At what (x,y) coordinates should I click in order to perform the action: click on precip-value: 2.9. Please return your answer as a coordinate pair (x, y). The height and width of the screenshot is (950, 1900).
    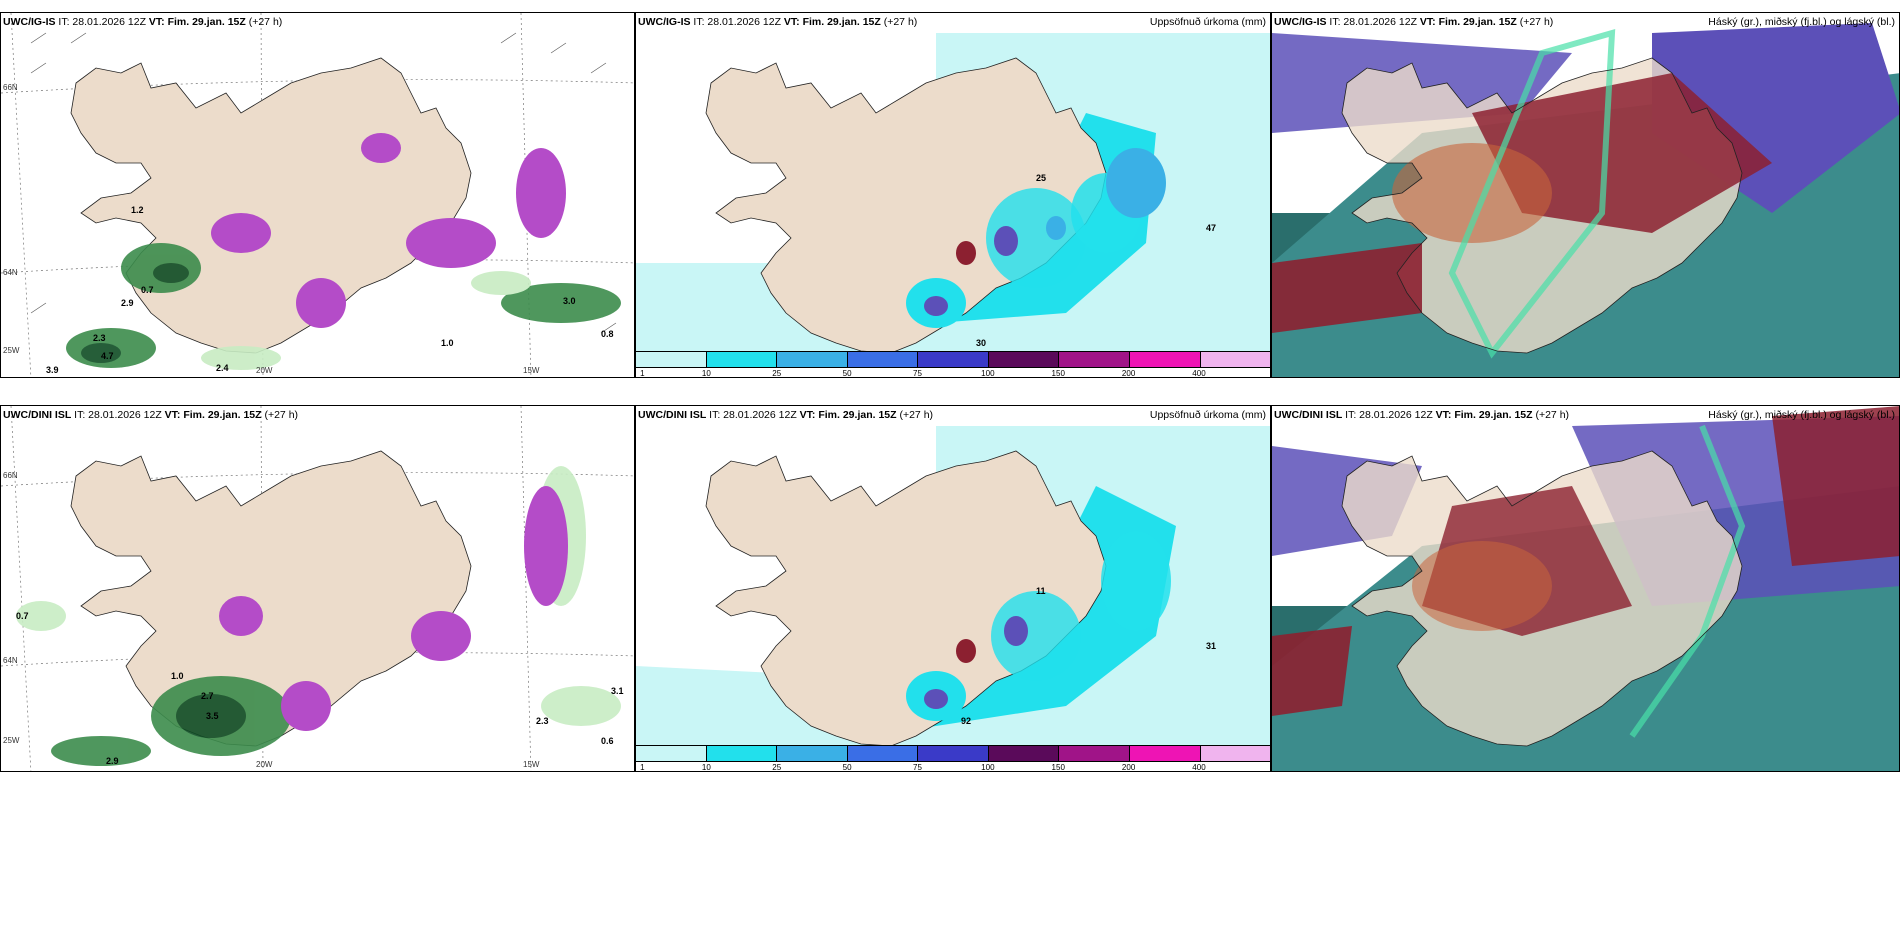
    Looking at the image, I should click on (127, 303).